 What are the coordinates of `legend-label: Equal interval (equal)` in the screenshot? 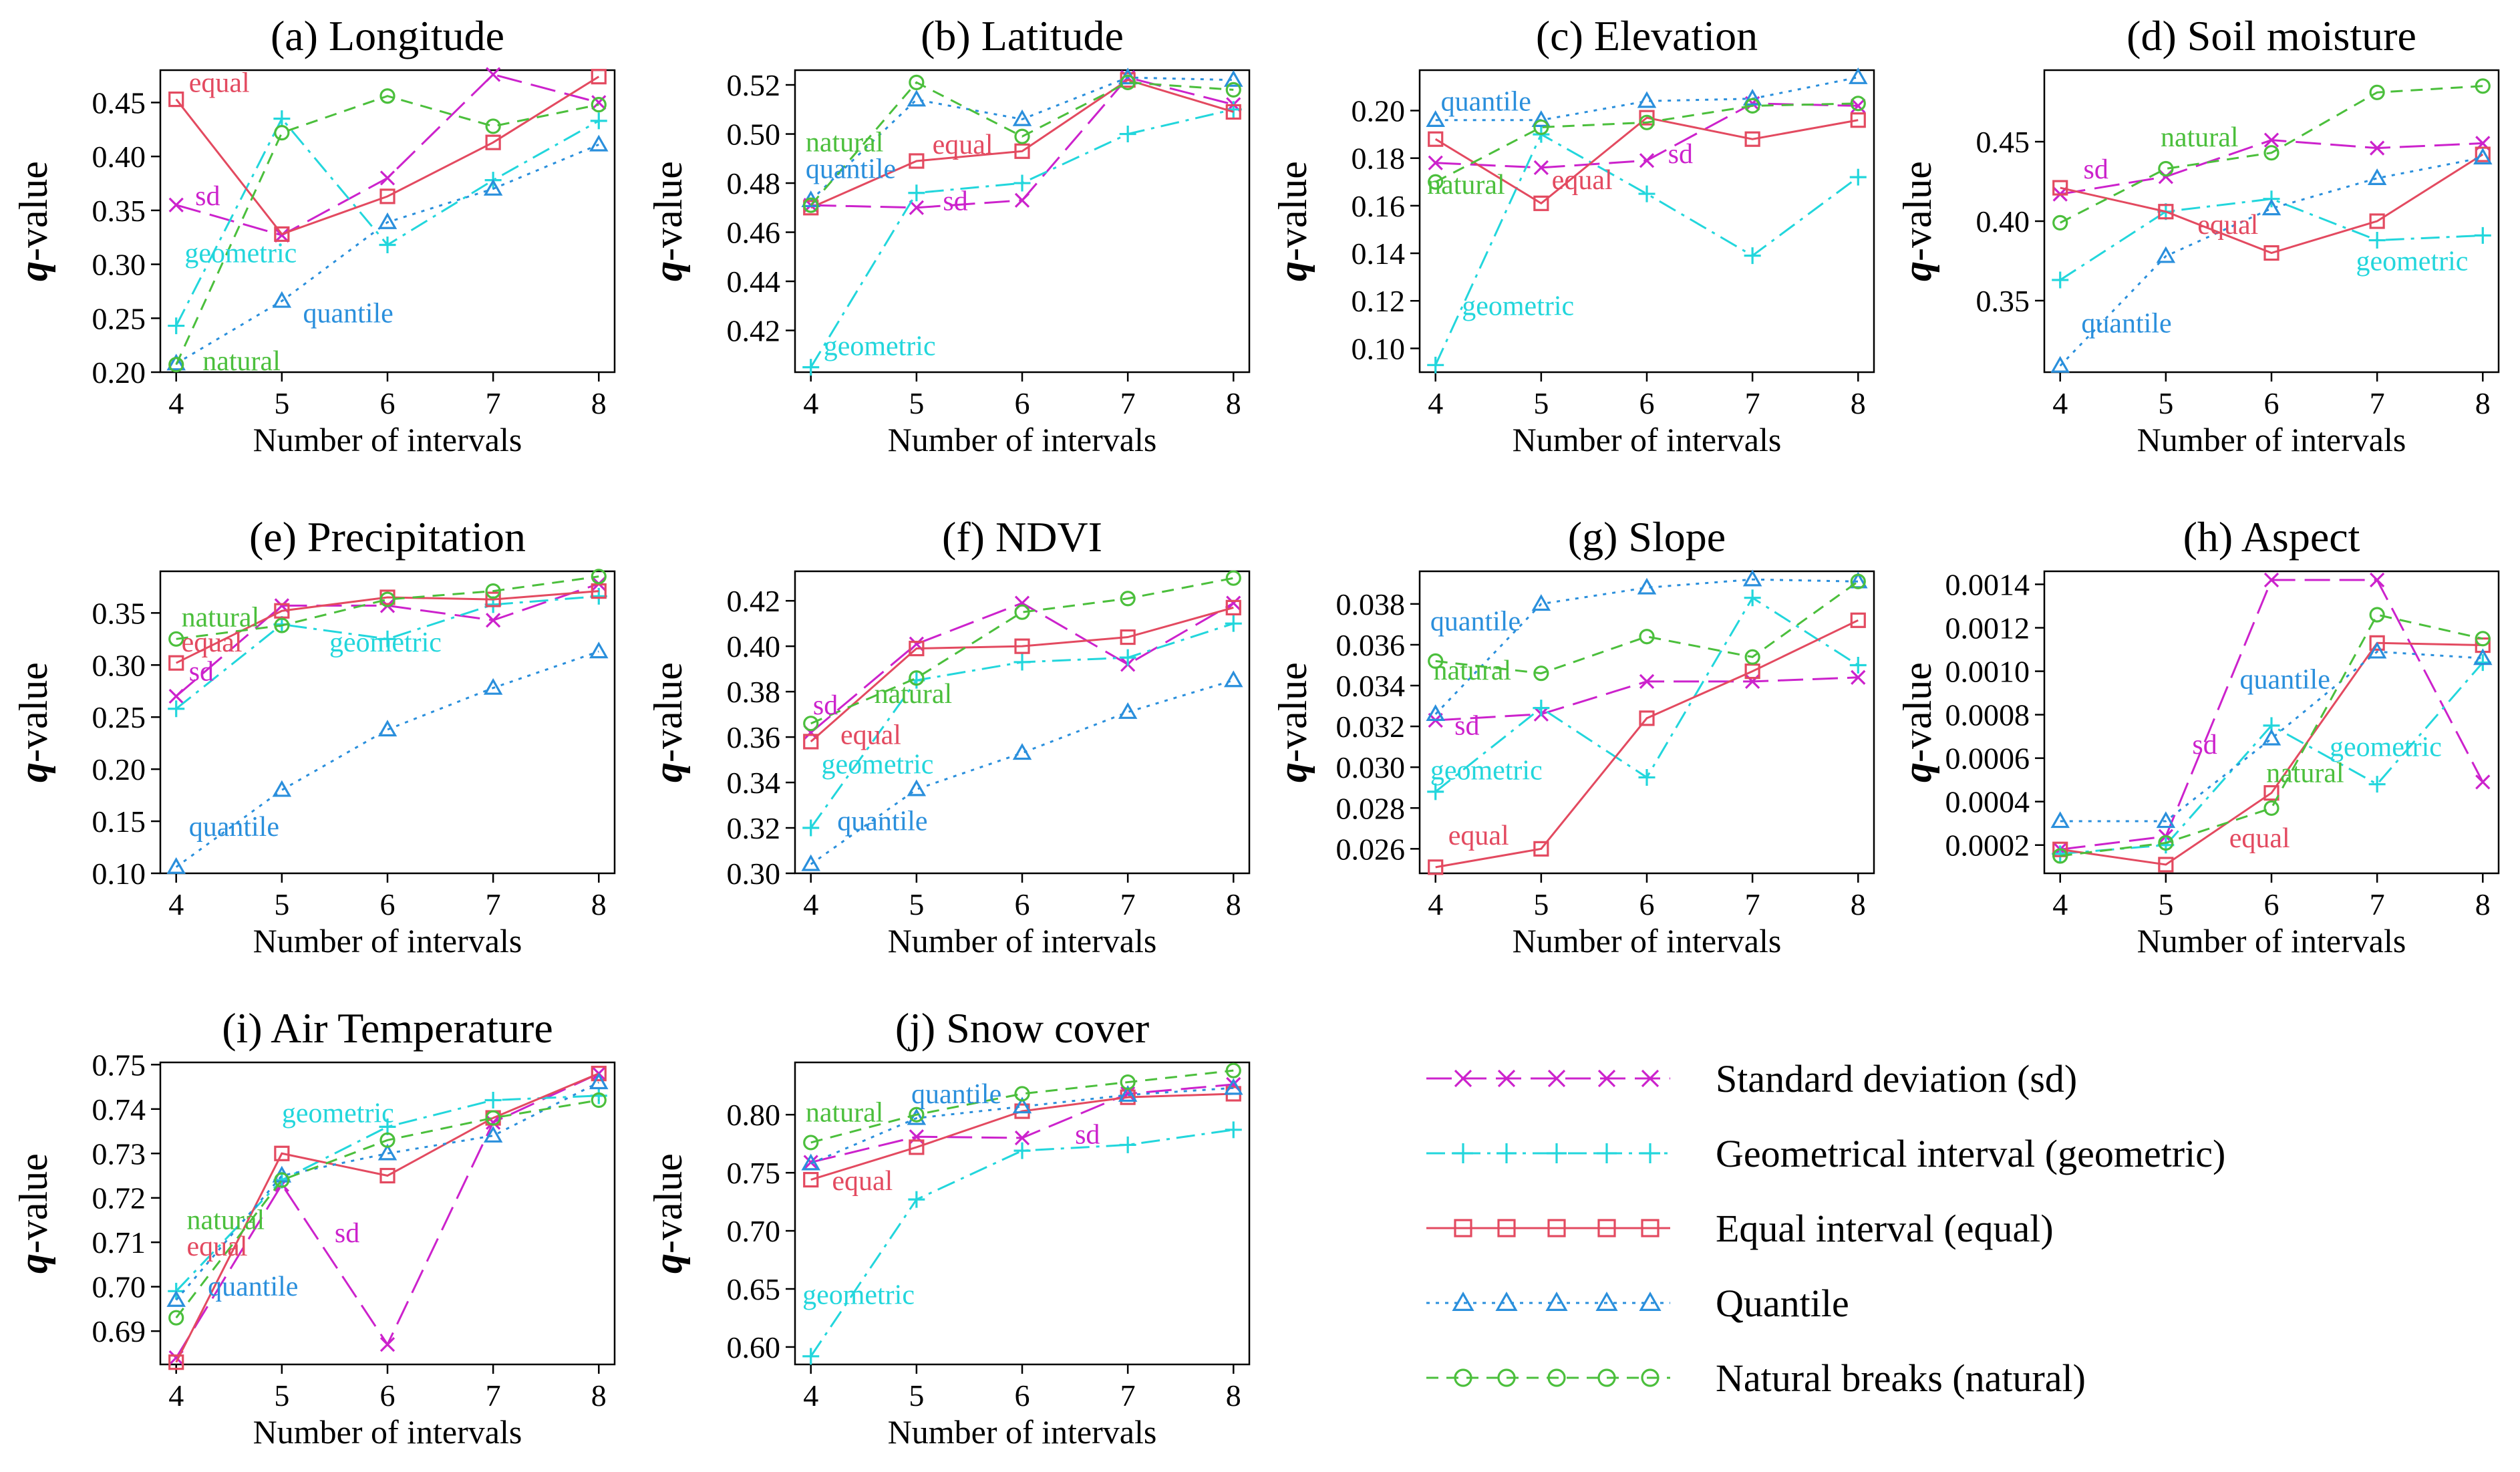 It's located at (1885, 1228).